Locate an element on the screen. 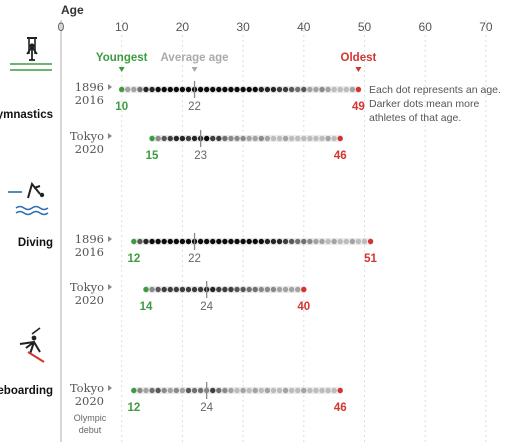 The image size is (530, 442). average-value: 24 is located at coordinates (206, 408).